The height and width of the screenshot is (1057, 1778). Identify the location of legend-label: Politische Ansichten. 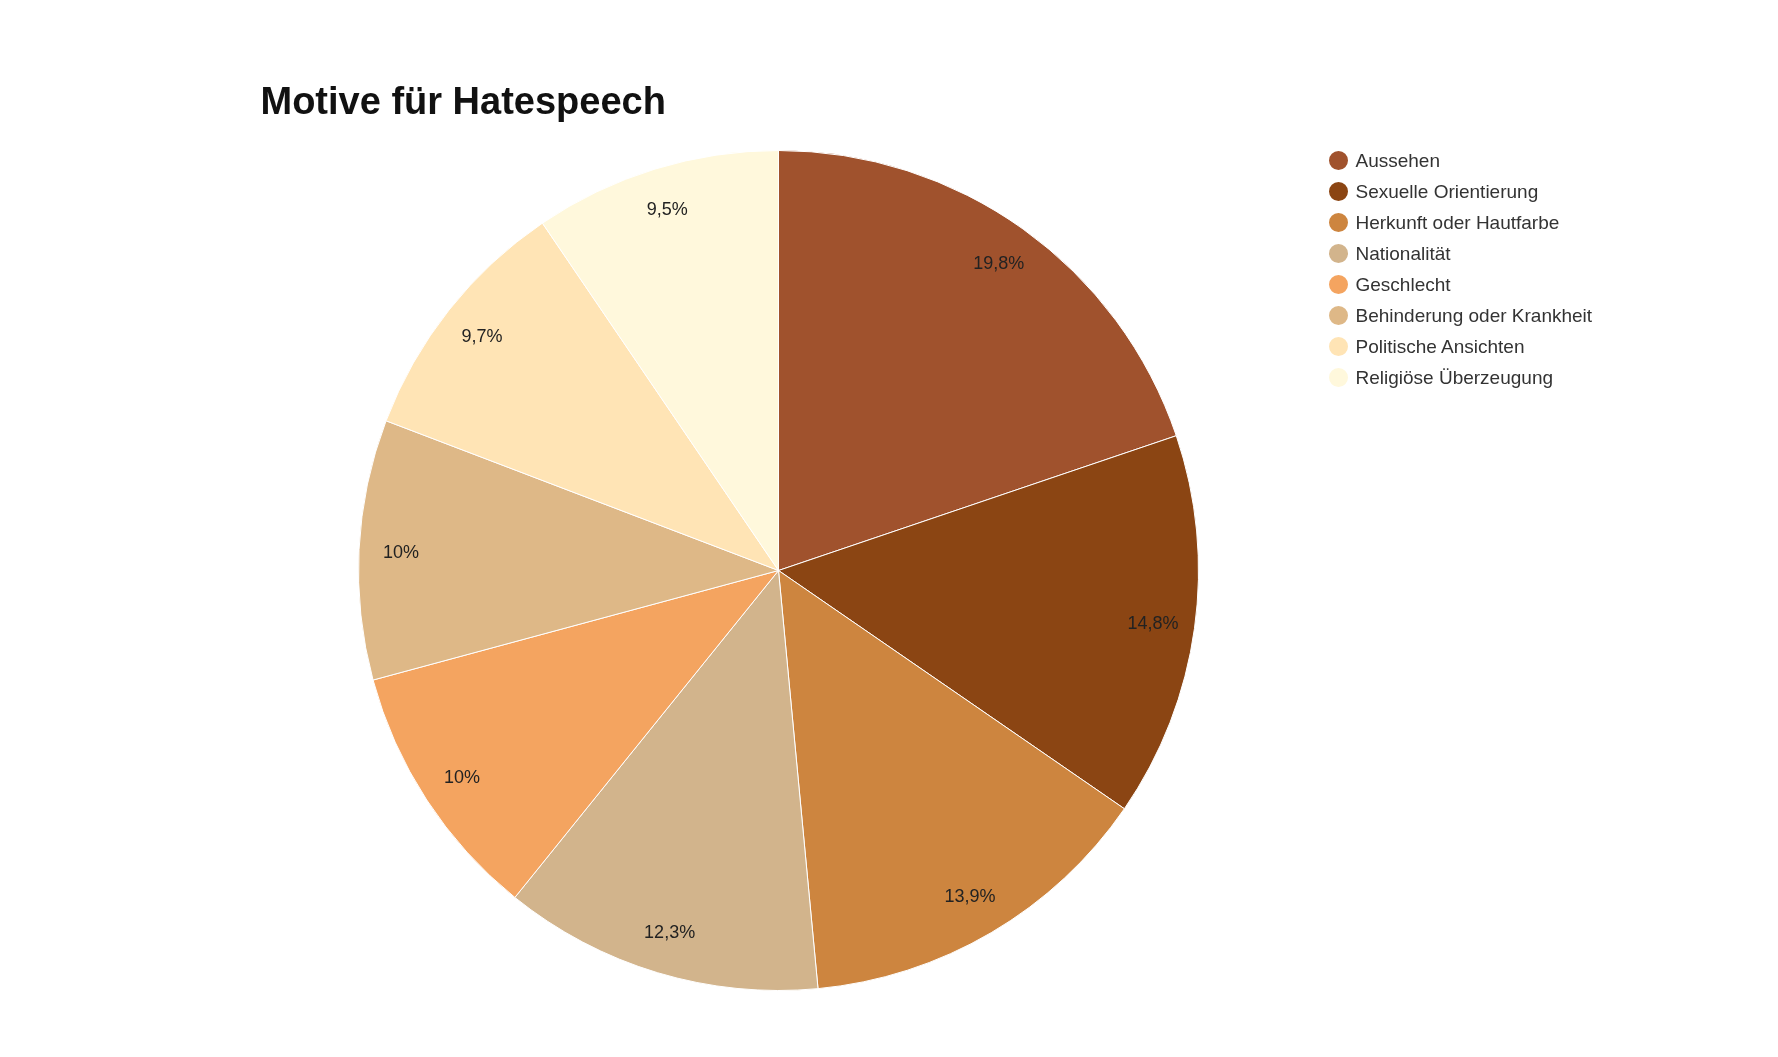
(1440, 346).